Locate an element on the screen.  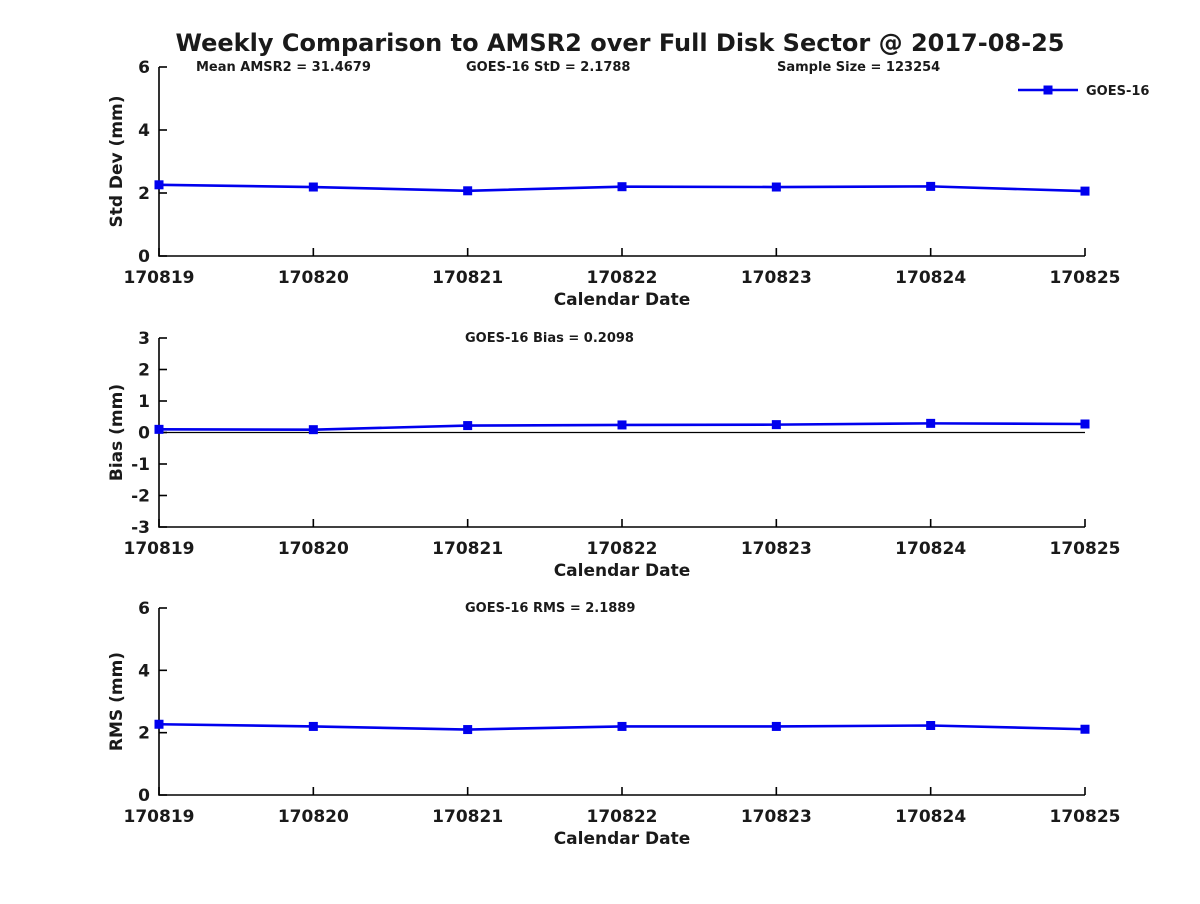
annotation-goes16-rms: GOES-16 RMS = 2.1889 is located at coordinates (550, 608).